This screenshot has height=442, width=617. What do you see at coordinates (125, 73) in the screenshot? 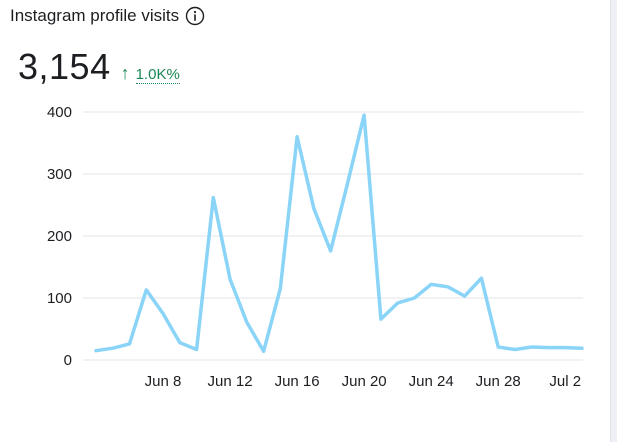
I see `arrow-up-icon: ↑` at bounding box center [125, 73].